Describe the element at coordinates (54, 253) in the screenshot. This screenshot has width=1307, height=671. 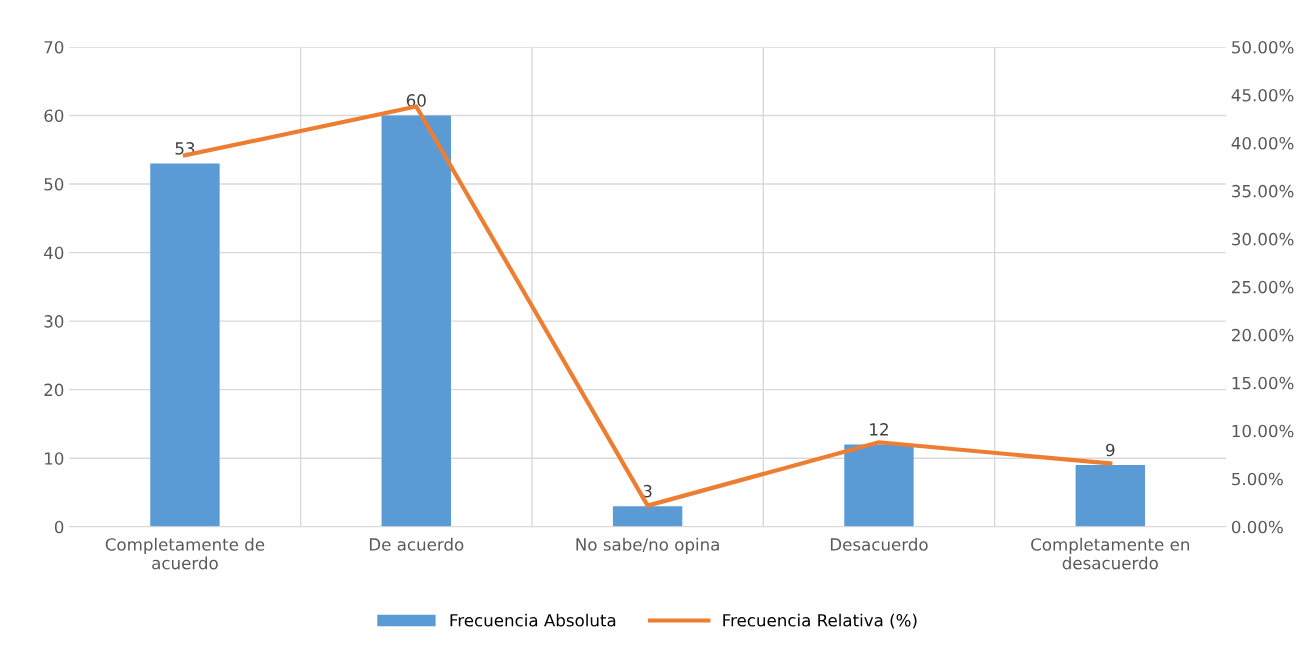
I see `y-tick-label: 40` at that location.